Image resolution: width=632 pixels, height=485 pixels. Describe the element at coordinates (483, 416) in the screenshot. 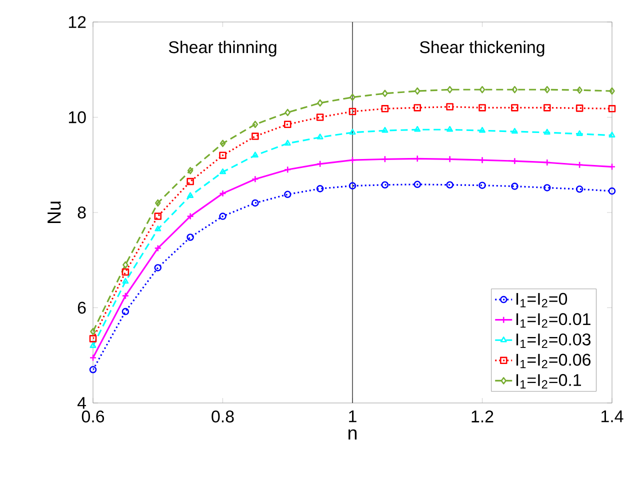

I see `x-tick-label: 1.2` at that location.